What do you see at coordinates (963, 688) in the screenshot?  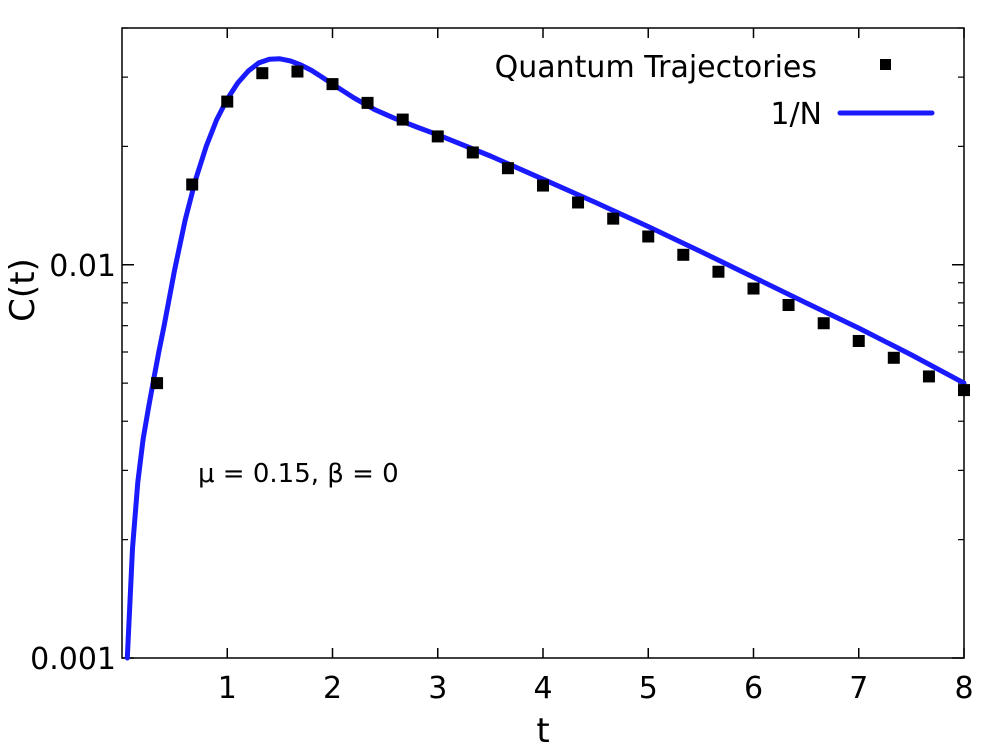 I see `x-tick-label: 8` at bounding box center [963, 688].